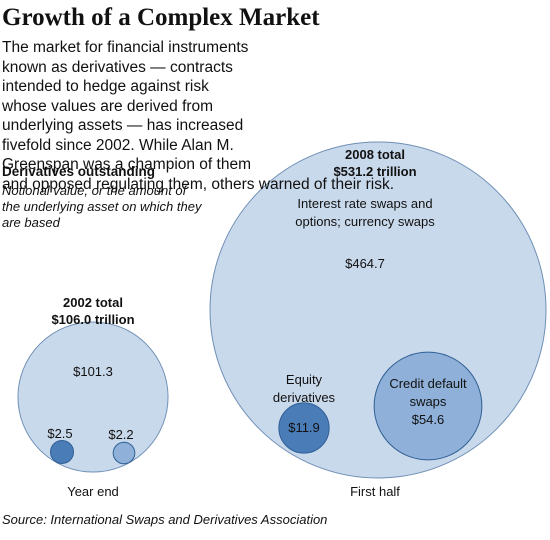 Image resolution: width=550 pixels, height=540 pixels. Describe the element at coordinates (93, 491) in the screenshot. I see `category-label: Year end` at that location.